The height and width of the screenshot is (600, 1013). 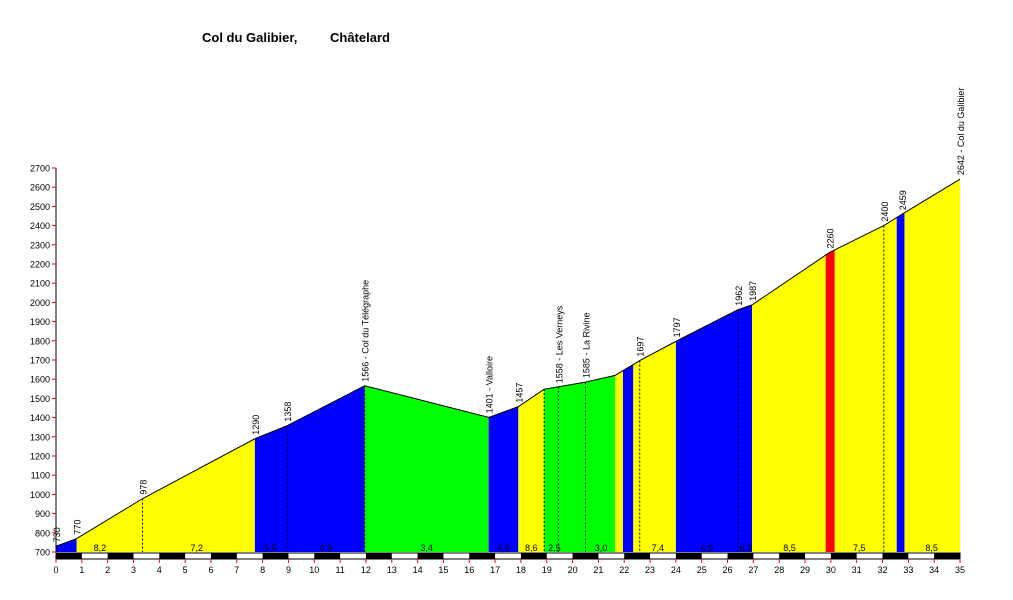 What do you see at coordinates (908, 570) in the screenshot?
I see `x-tick-label: 33` at bounding box center [908, 570].